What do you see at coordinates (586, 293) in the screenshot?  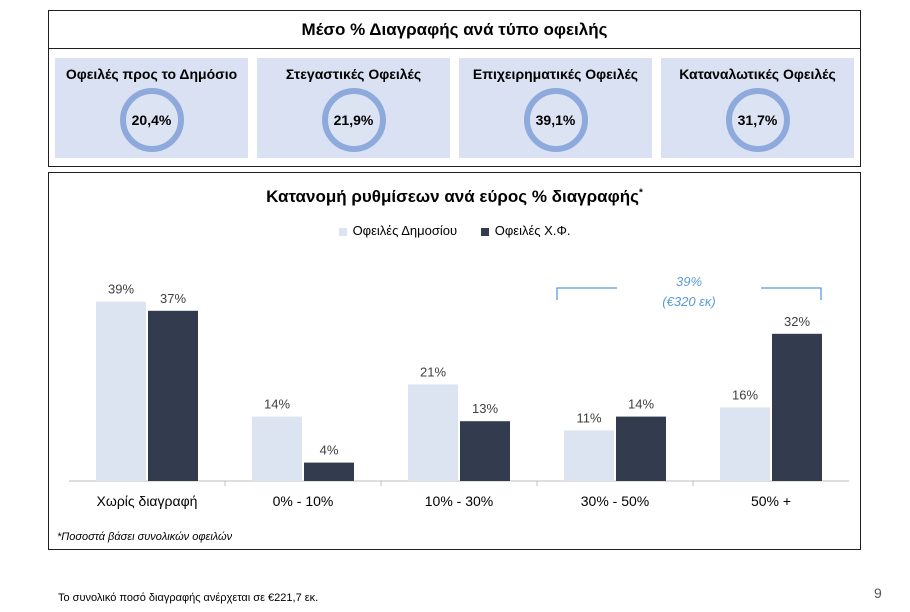 I see `annotation-bracket-left` at bounding box center [586, 293].